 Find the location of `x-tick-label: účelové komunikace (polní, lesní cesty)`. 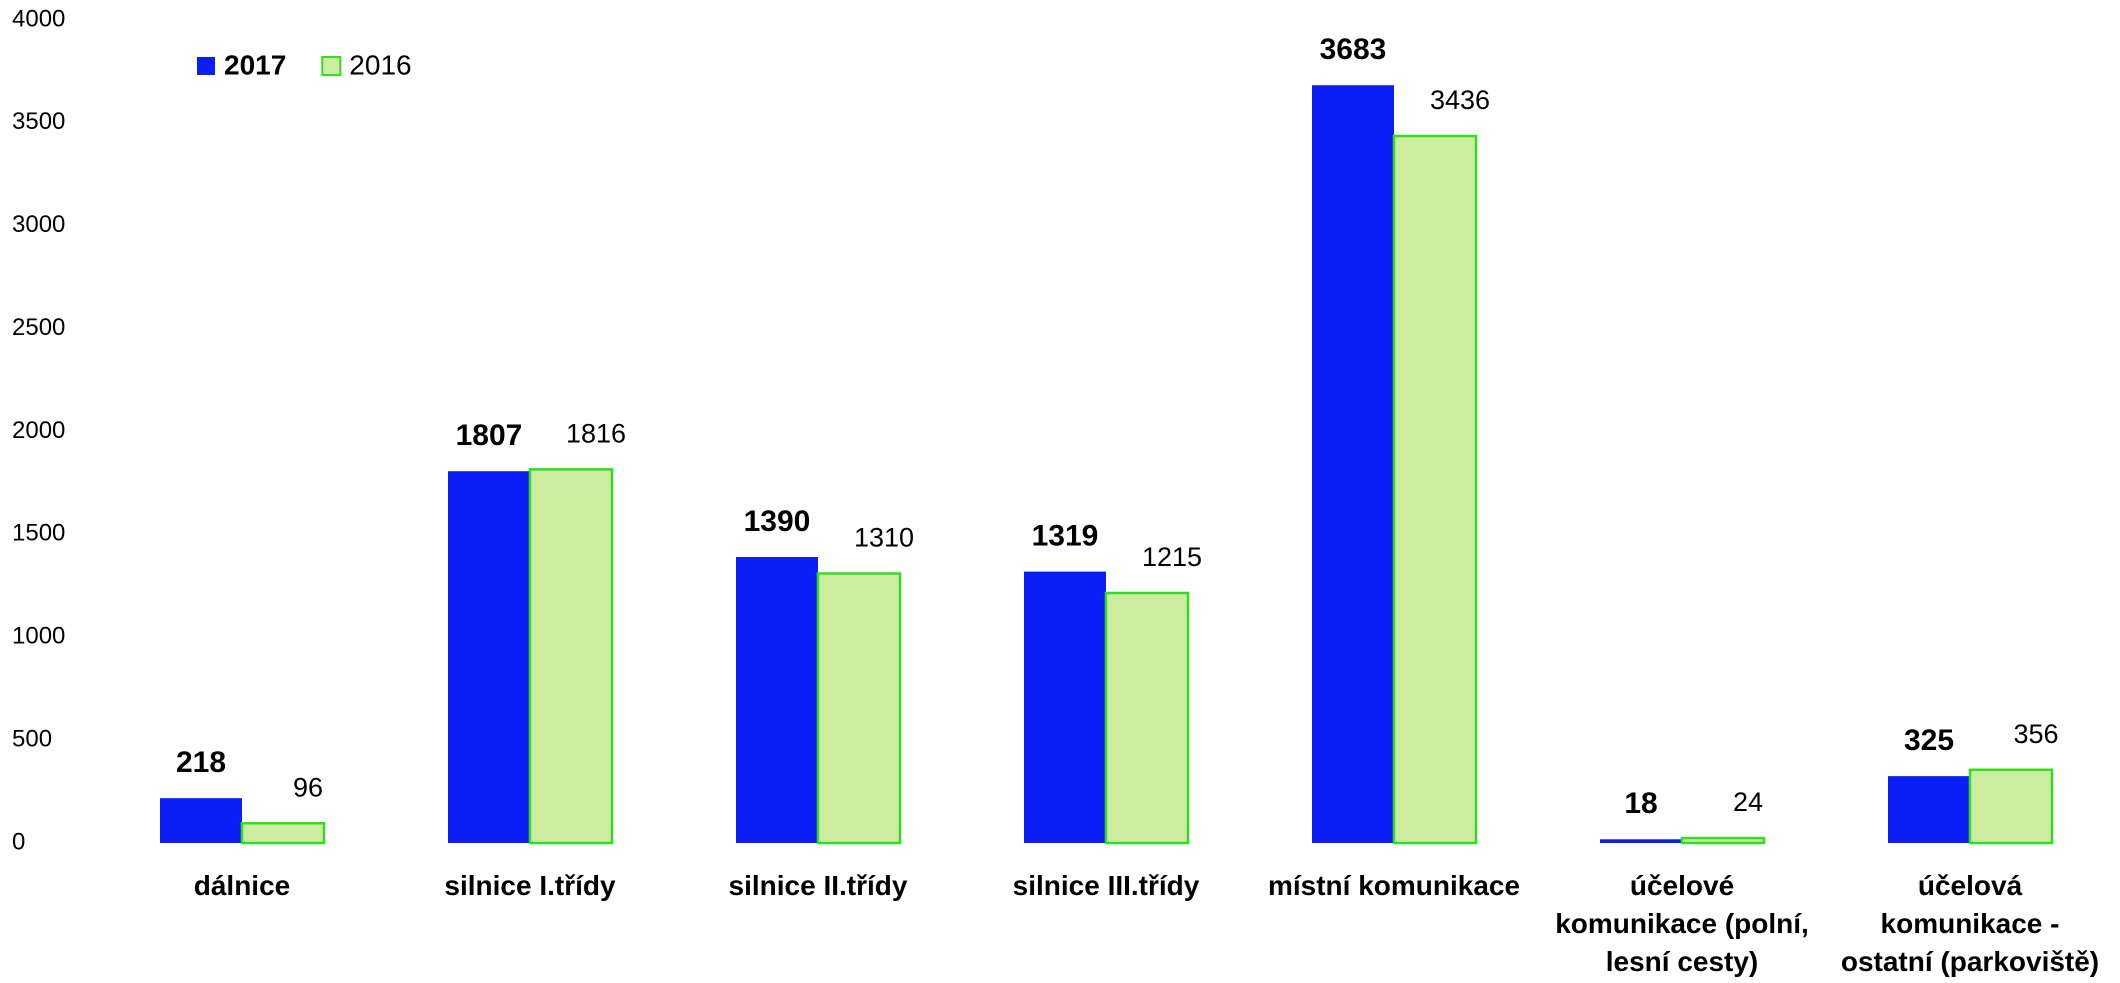

x-tick-label: účelové komunikace (polní, lesní cesty) is located at coordinates (1682, 923).